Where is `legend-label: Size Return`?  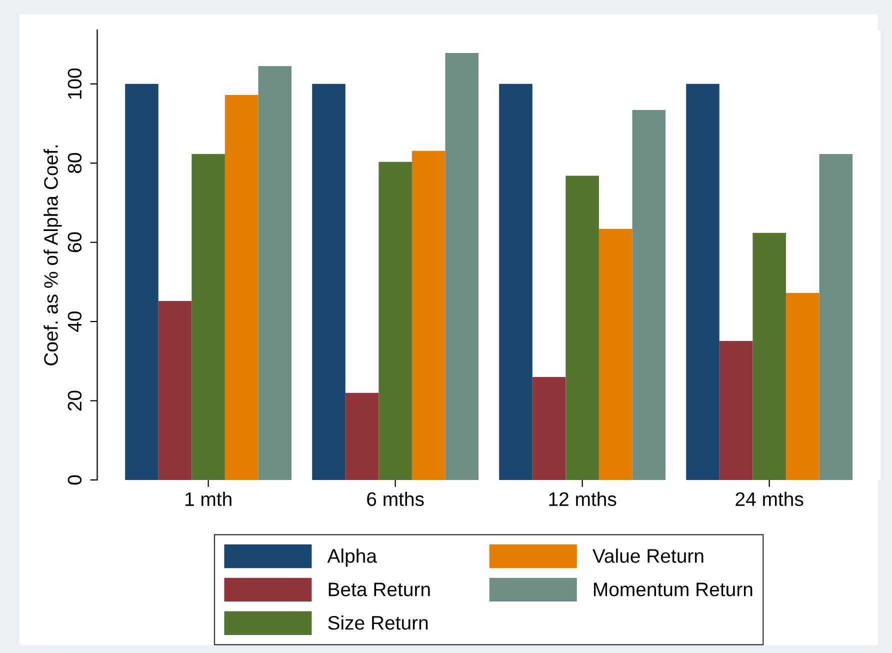
legend-label: Size Return is located at coordinates (378, 622).